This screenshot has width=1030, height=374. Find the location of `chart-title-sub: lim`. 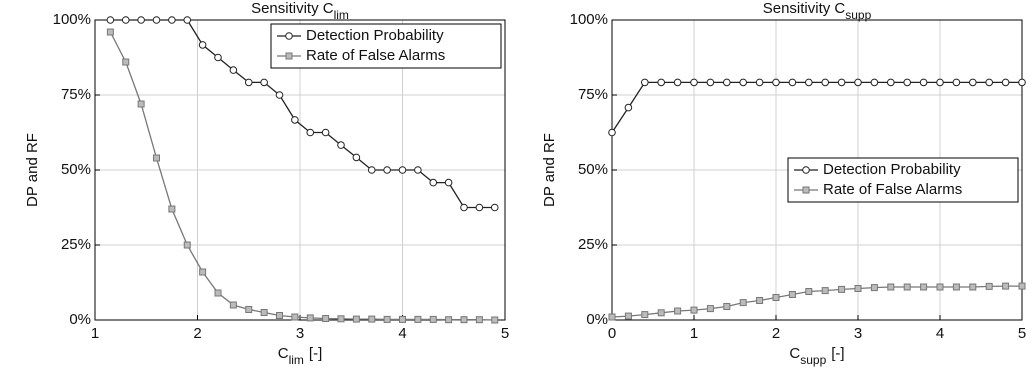

chart-title-sub: lim is located at coordinates (341, 15).